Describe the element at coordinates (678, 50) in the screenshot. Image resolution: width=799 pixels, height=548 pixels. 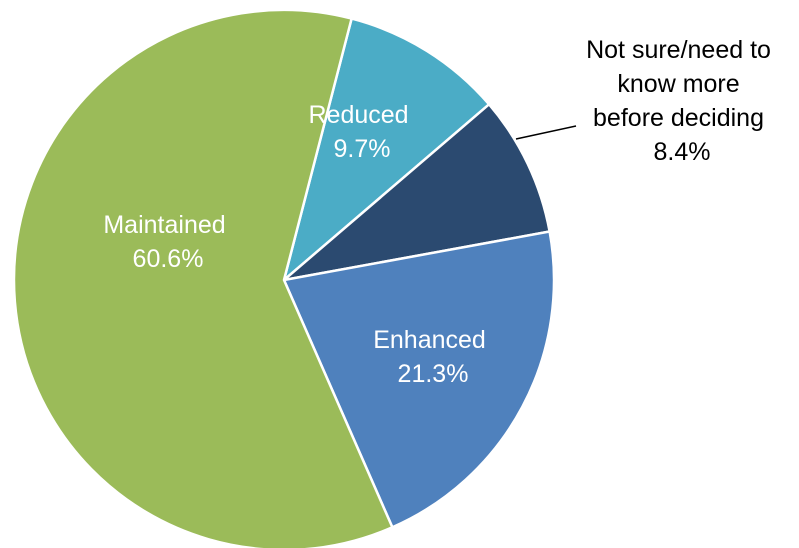
I see `slice-label-not-sure-line-1: Not sure/need to` at that location.